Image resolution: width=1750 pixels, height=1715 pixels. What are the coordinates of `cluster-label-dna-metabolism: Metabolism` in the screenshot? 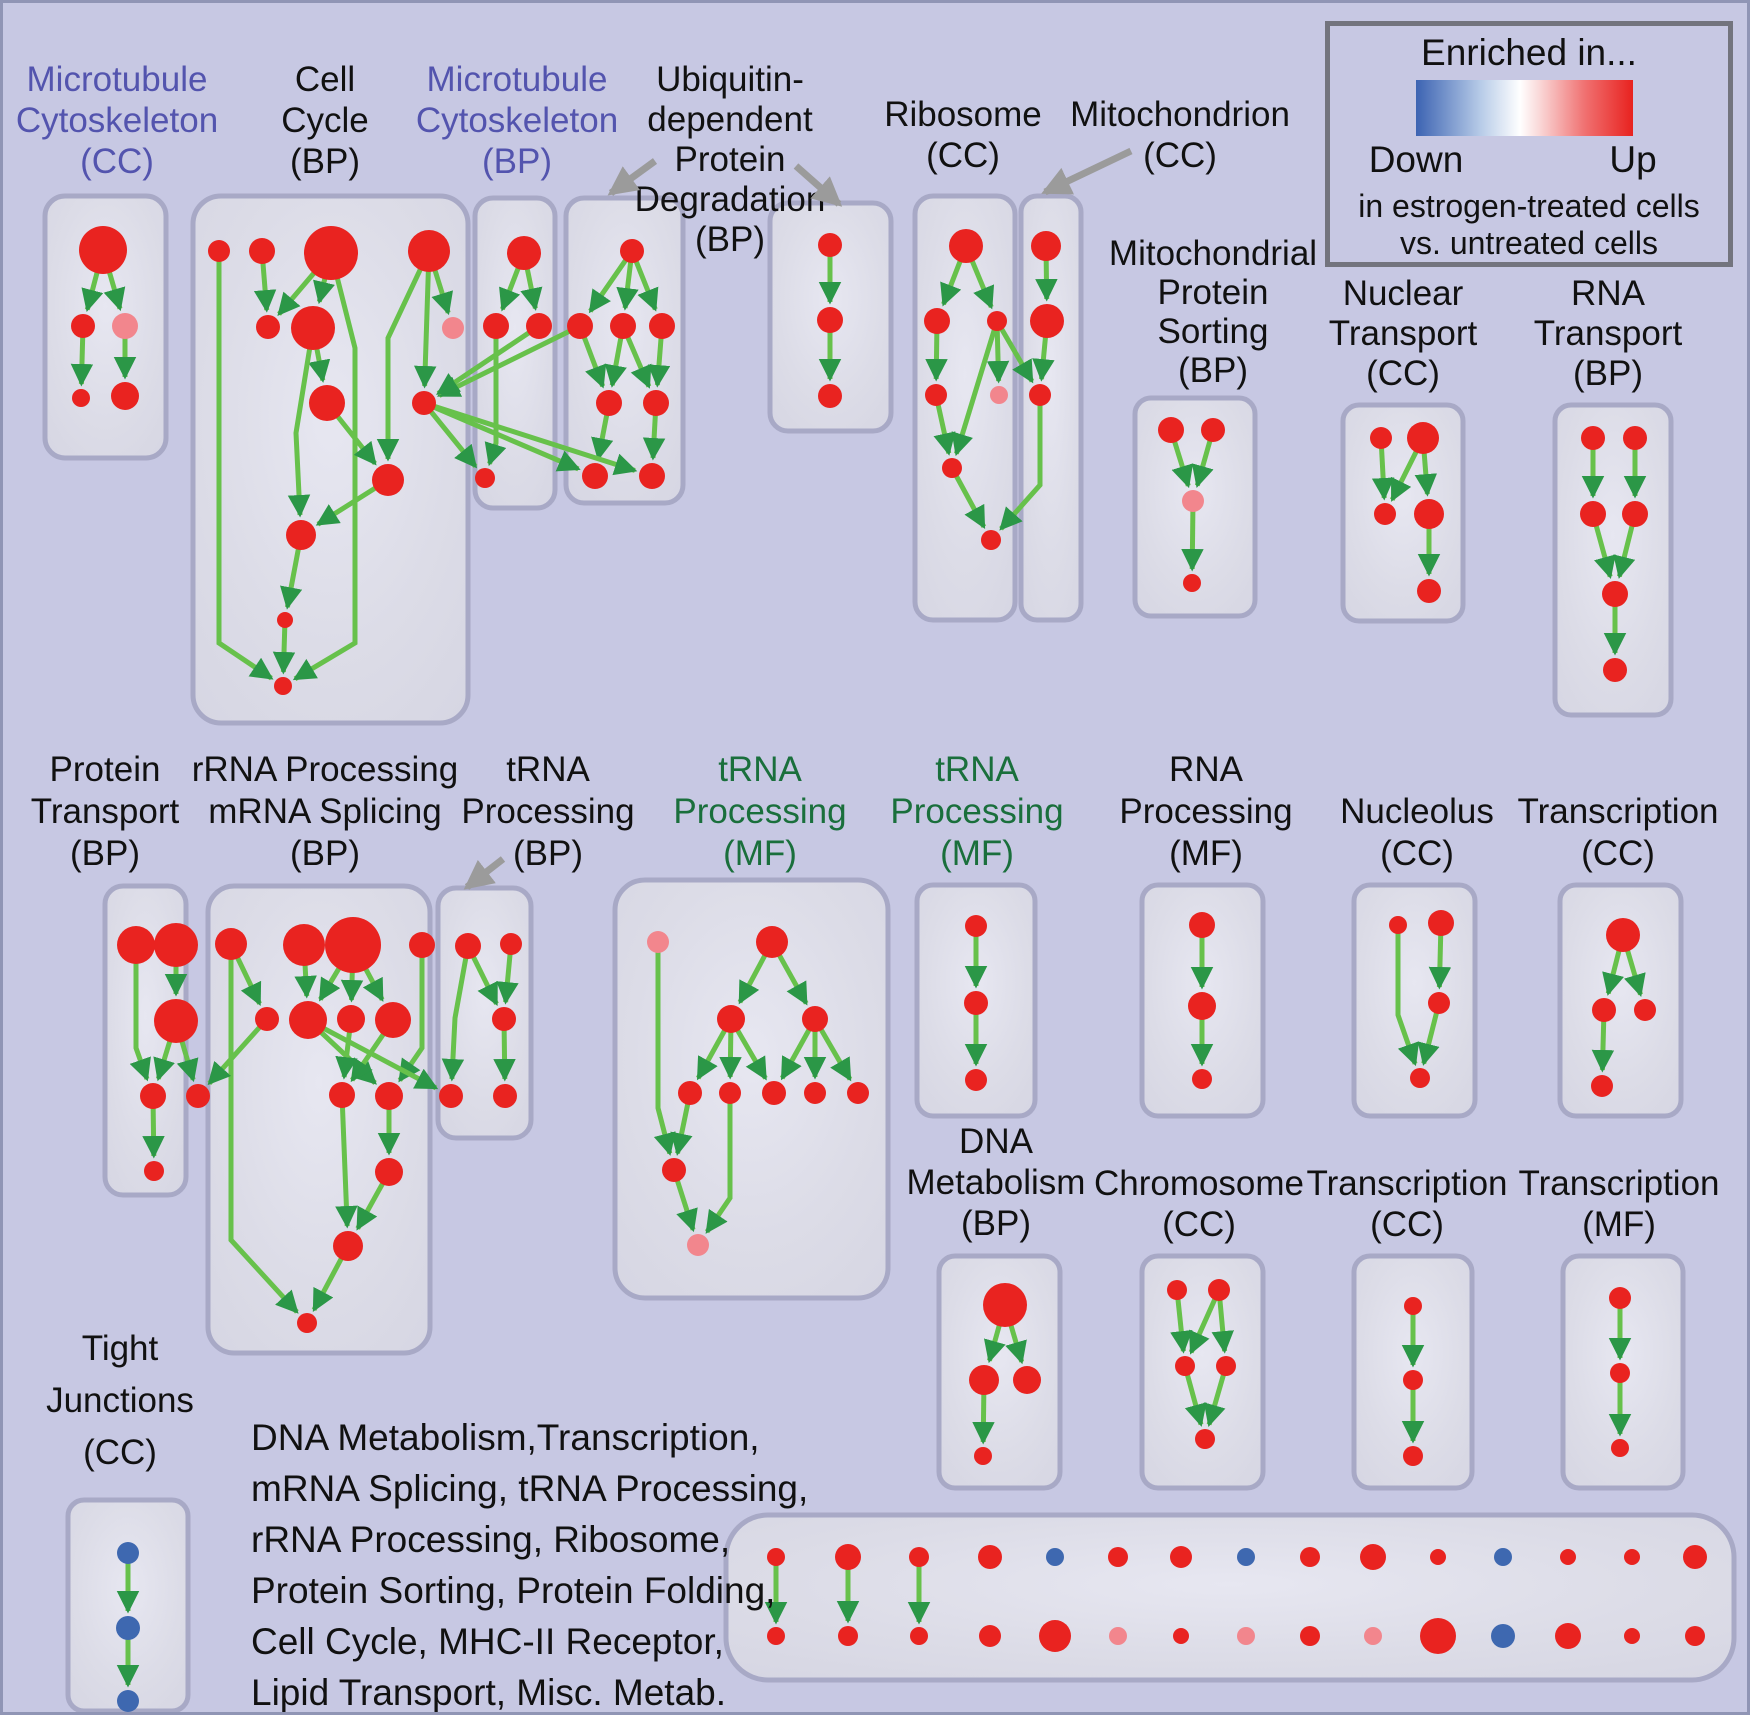 It's located at (996, 1182).